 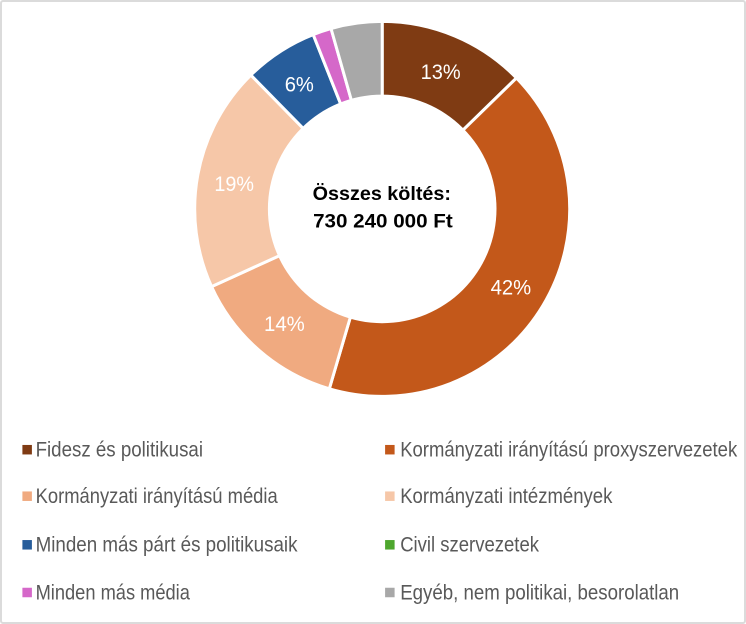 What do you see at coordinates (382, 193) in the screenshot?
I see `svg-text: Összes költés:` at bounding box center [382, 193].